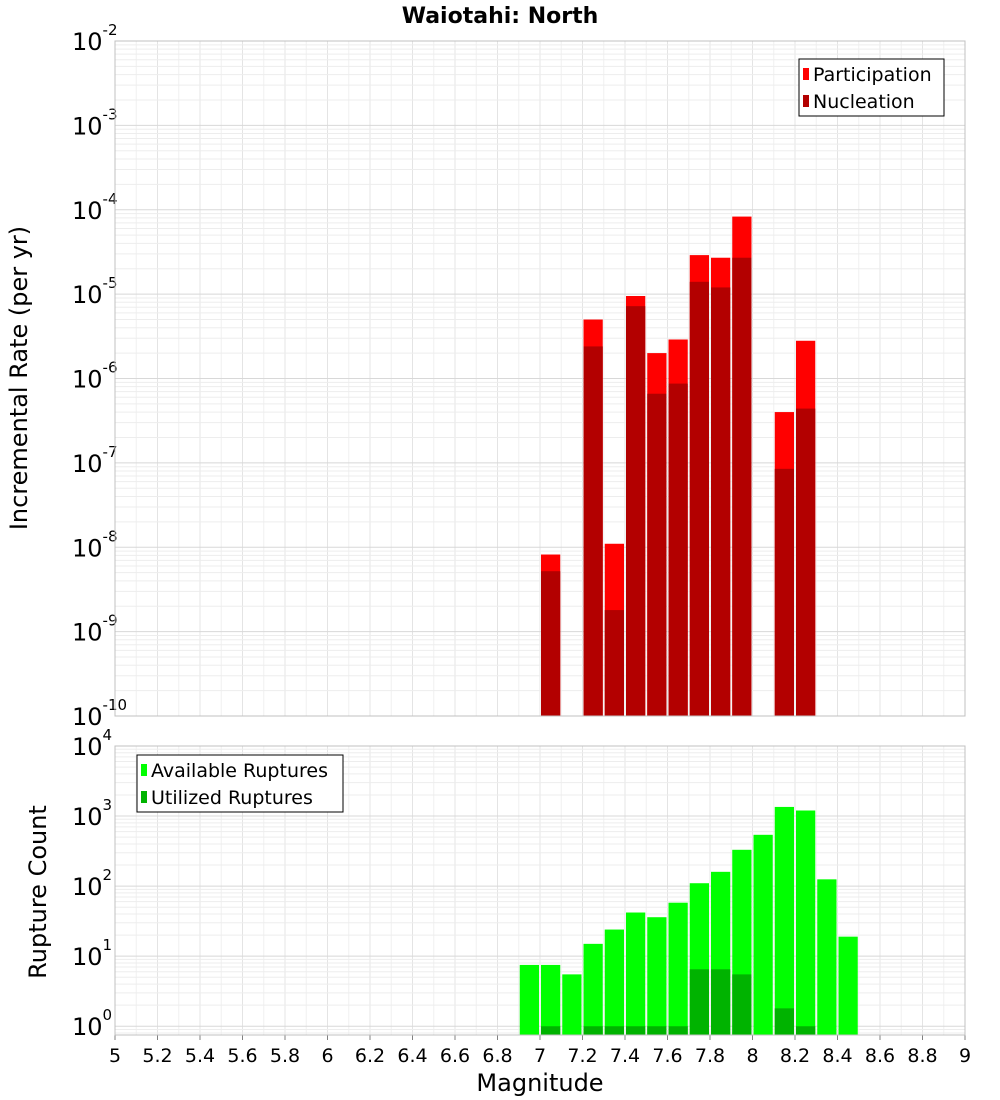 Image resolution: width=1000 pixels, height=1100 pixels. I want to click on rate-y-ticks: 10⁻¹⁰ 10⁻⁹ 10⁻⁸ 10⁻⁷ 10⁻⁶ 10⁻⁵ 10⁻⁴ 10⁻³ 10⁻², so click(99, 376).